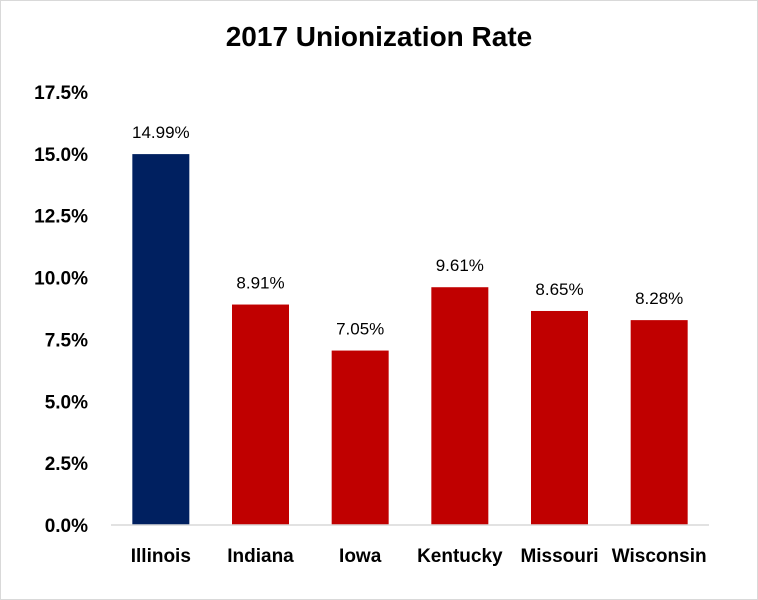  I want to click on y-tick-label: 17.5%, so click(61, 93).